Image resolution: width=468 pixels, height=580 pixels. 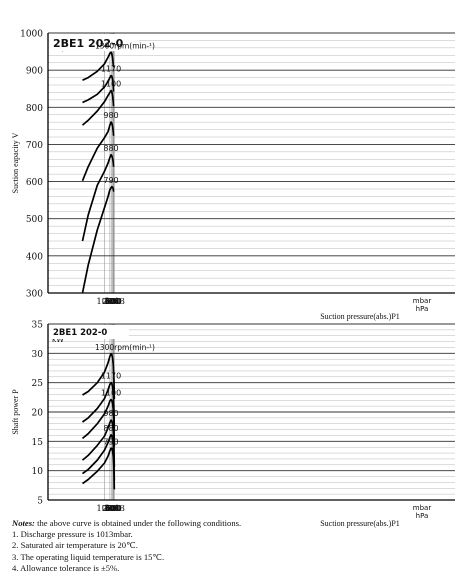 What do you see at coordinates (38, 355) in the screenshot?
I see `y-tick-label: 30` at bounding box center [38, 355].